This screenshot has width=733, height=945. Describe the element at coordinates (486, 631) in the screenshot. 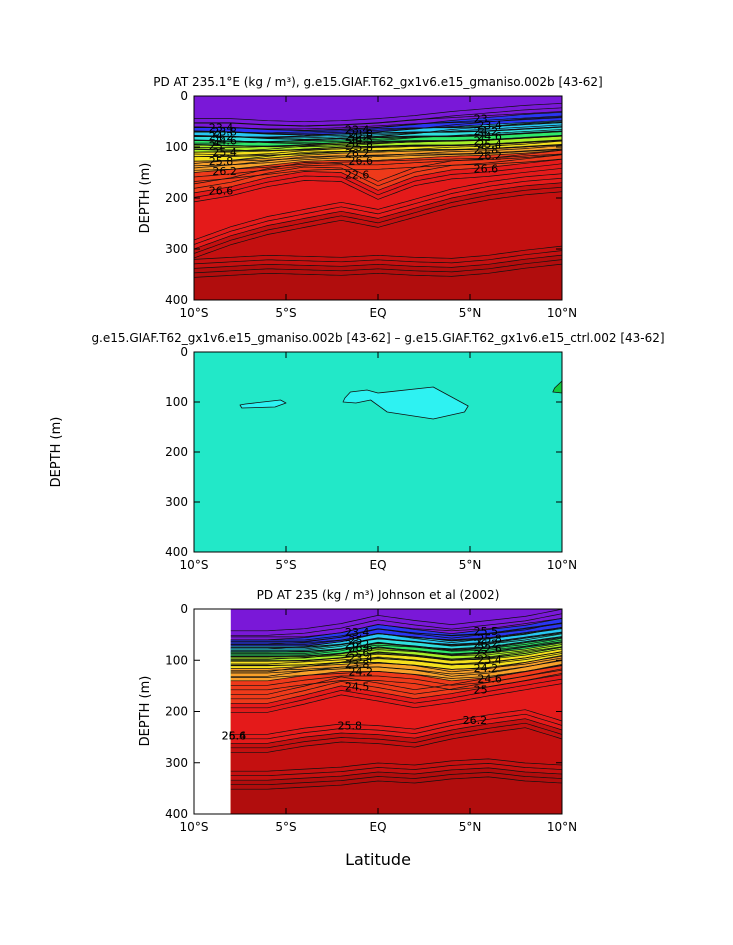

I see `contour-label: 25.5` at that location.